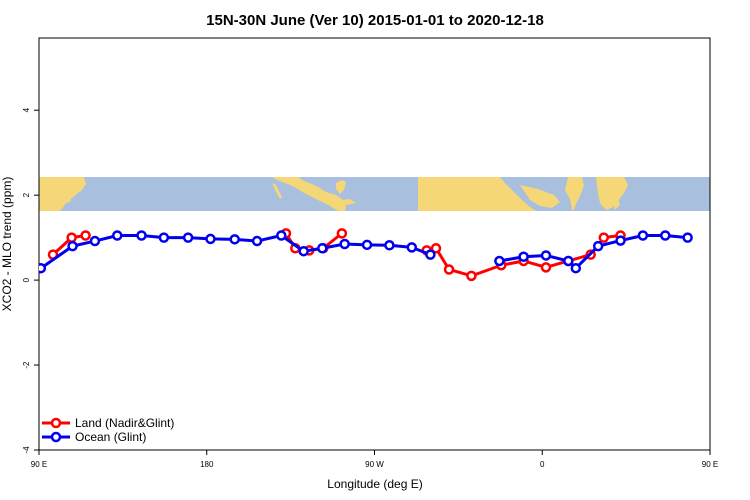  Describe the element at coordinates (207, 464) in the screenshot. I see `x-tick-label: 180` at that location.